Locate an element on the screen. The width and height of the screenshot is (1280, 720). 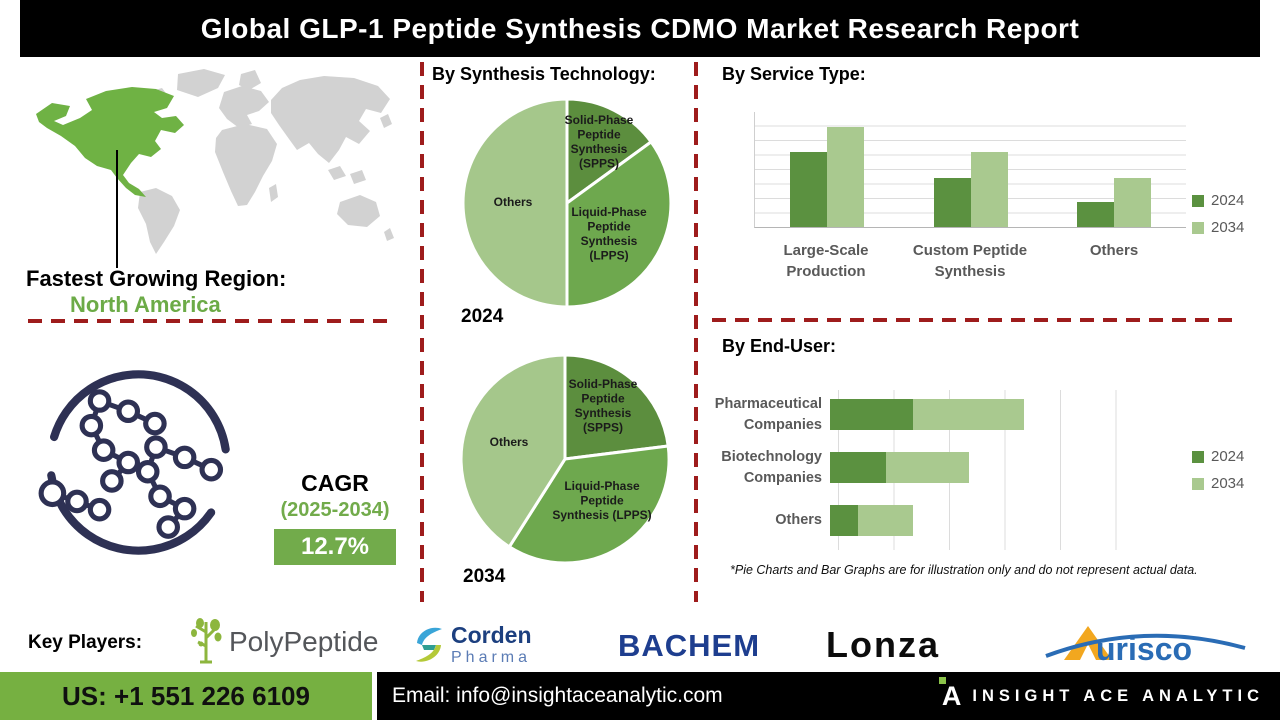
map-madagascar is located at coordinates (273, 193).